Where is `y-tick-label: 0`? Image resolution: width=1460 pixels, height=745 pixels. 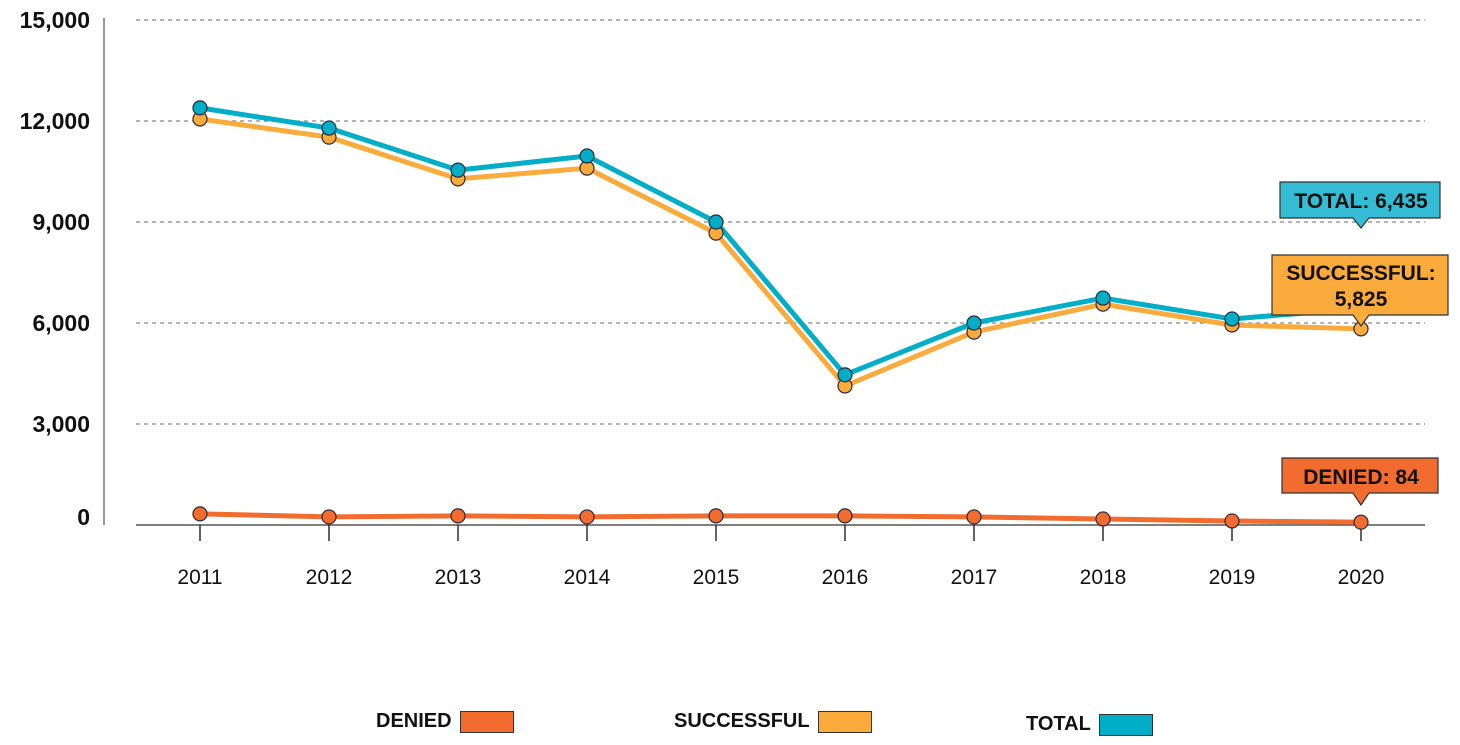
y-tick-label: 0 is located at coordinates (83, 517).